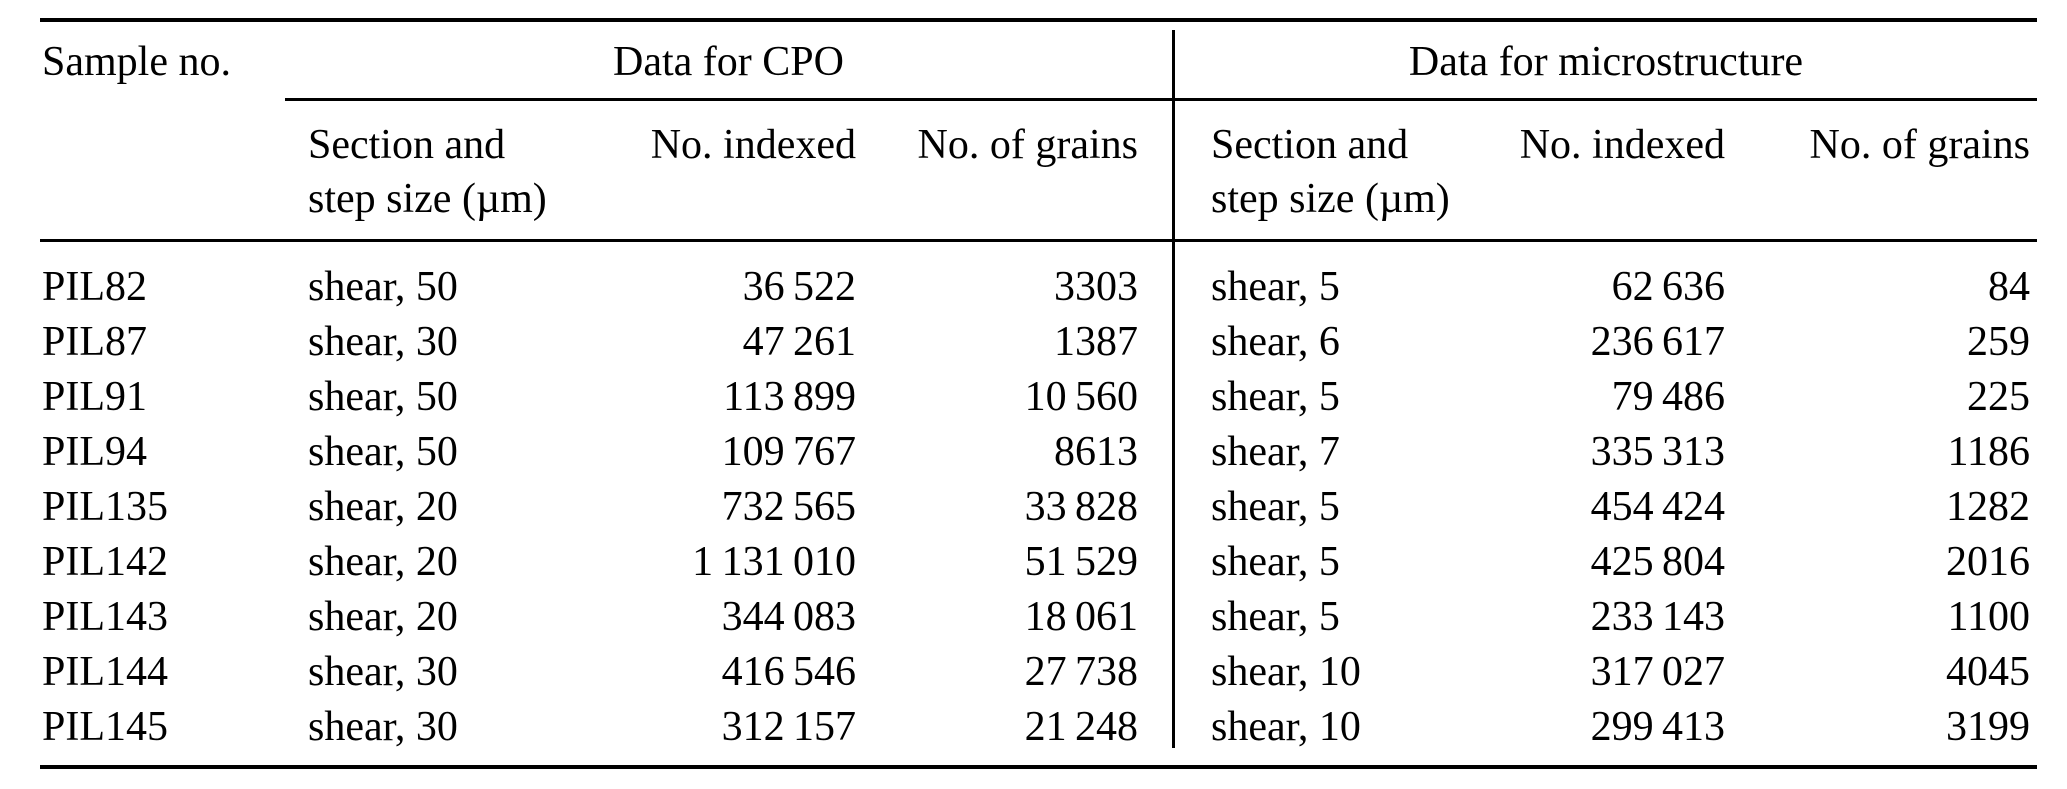 The width and height of the screenshot is (2067, 789). I want to click on column-divider, so click(1173, 389).